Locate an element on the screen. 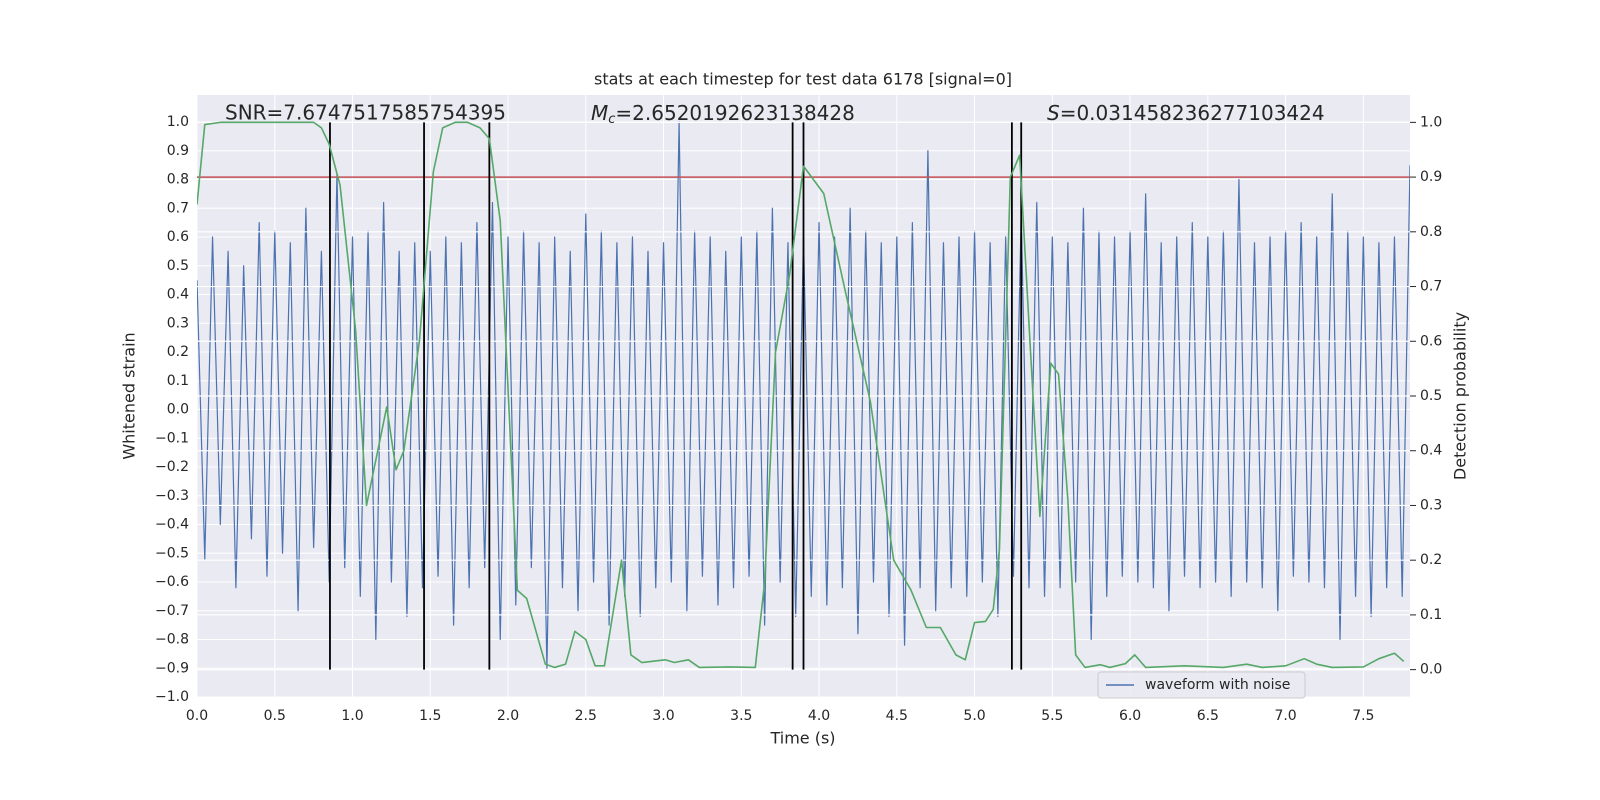 This screenshot has height=800, width=1600. y2-tick-label: 0.8 is located at coordinates (1431, 232).